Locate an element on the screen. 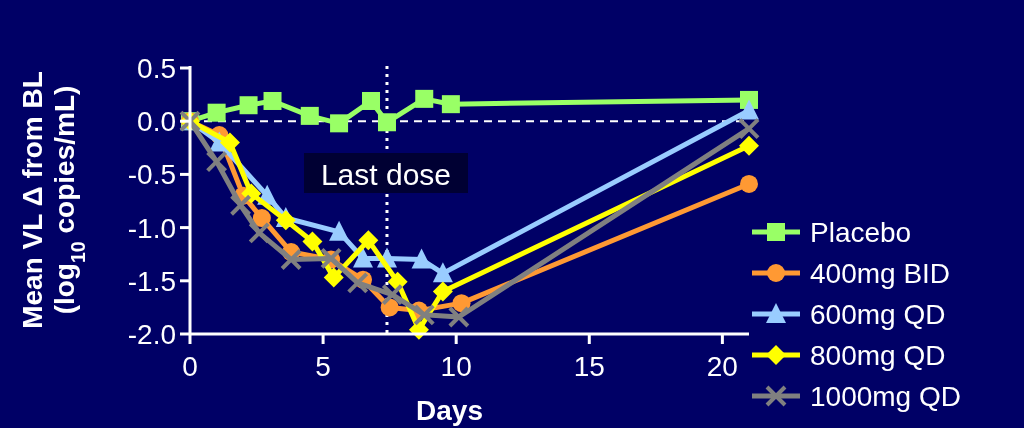  y-tick-label: -1.5 is located at coordinates (151, 281).